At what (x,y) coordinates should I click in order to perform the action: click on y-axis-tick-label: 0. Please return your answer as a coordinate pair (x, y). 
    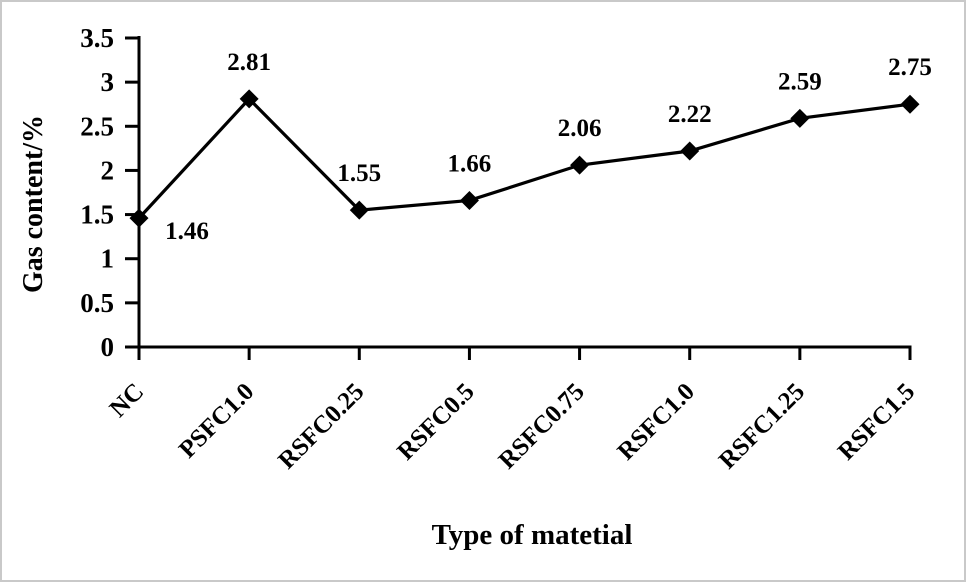
    Looking at the image, I should click on (108, 347).